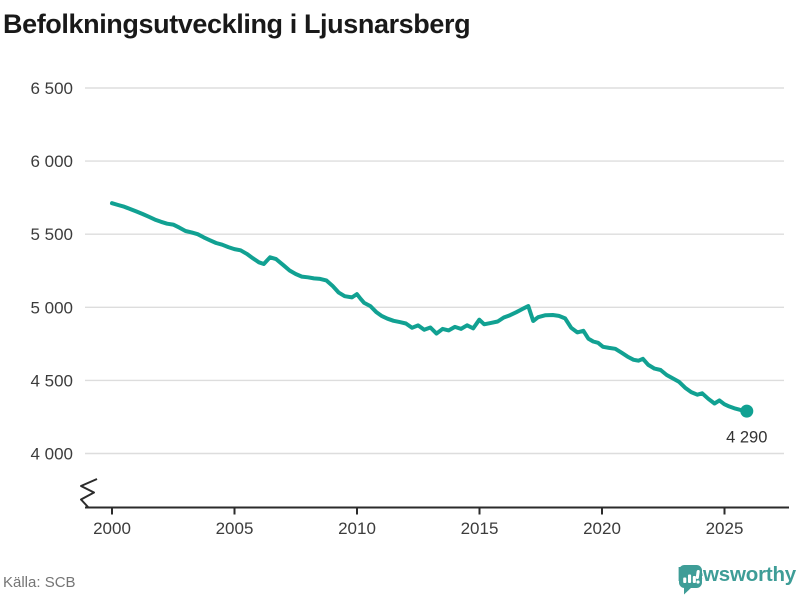 This screenshot has width=800, height=600. I want to click on x-tick-label: 2010, so click(357, 528).